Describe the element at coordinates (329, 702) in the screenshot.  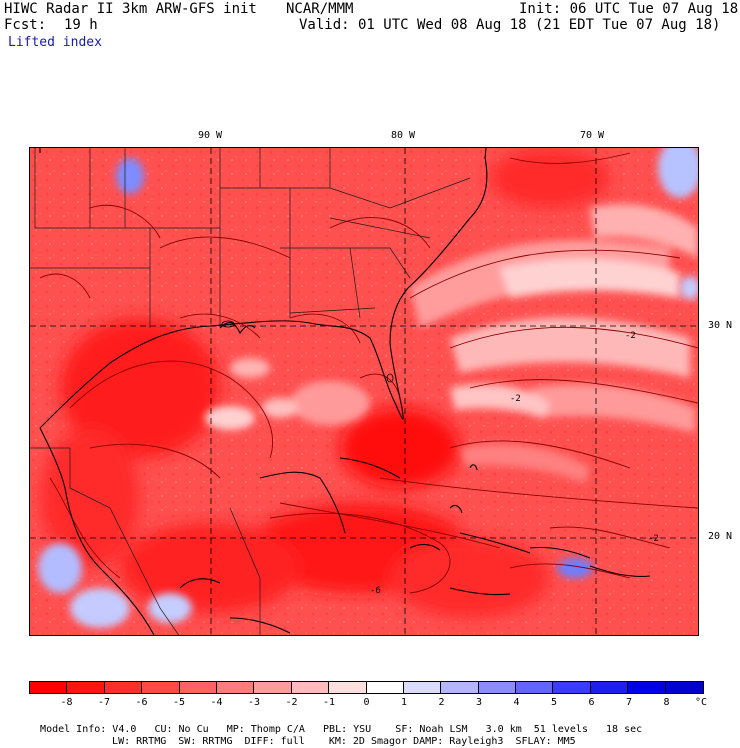
I see `colorbar-tick-label: -1` at that location.